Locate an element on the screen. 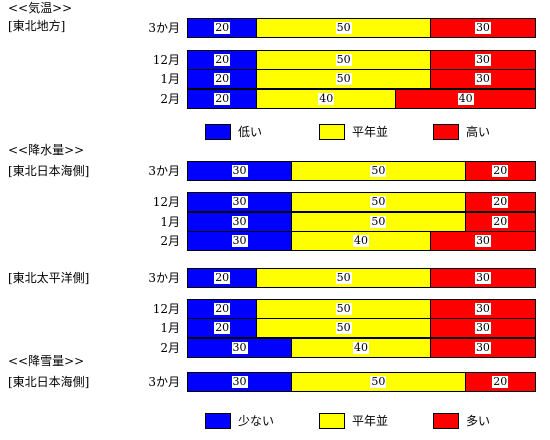 The image size is (550, 440). section-heading: <<降水量>> is located at coordinates (46, 150).